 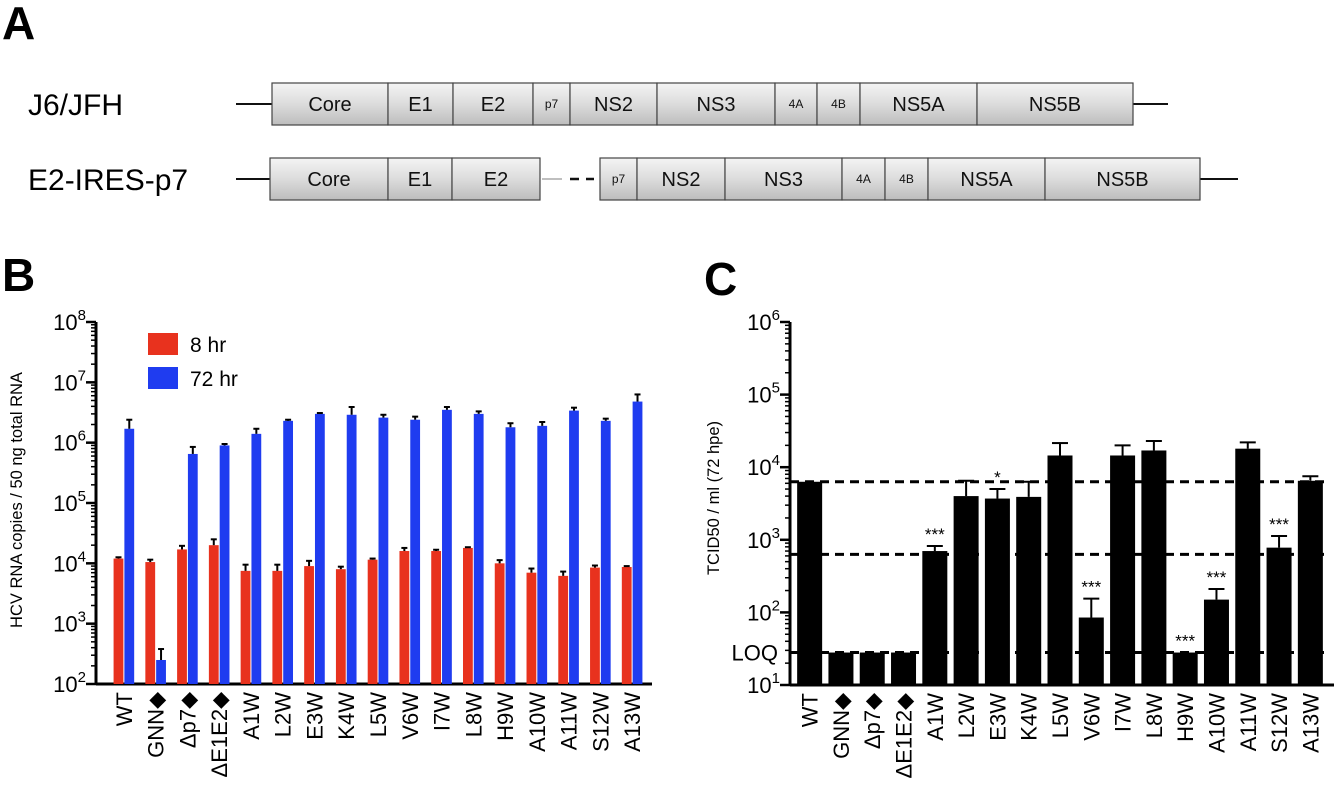 I want to click on y-tick-label: 10², so click(x=69, y=683).